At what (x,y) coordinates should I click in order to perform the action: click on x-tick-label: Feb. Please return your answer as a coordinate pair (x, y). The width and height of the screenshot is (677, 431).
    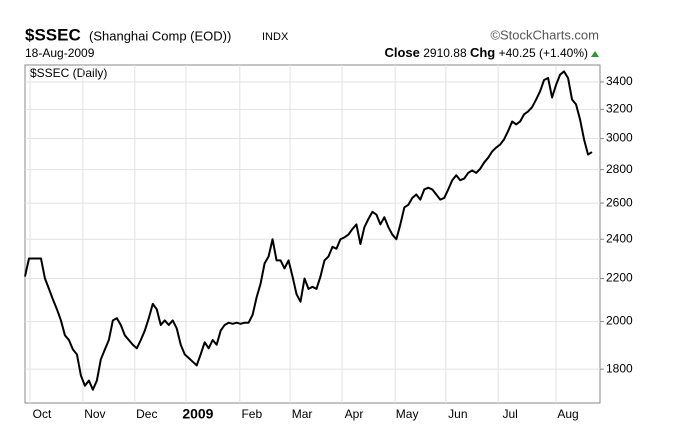
    Looking at the image, I should click on (251, 414).